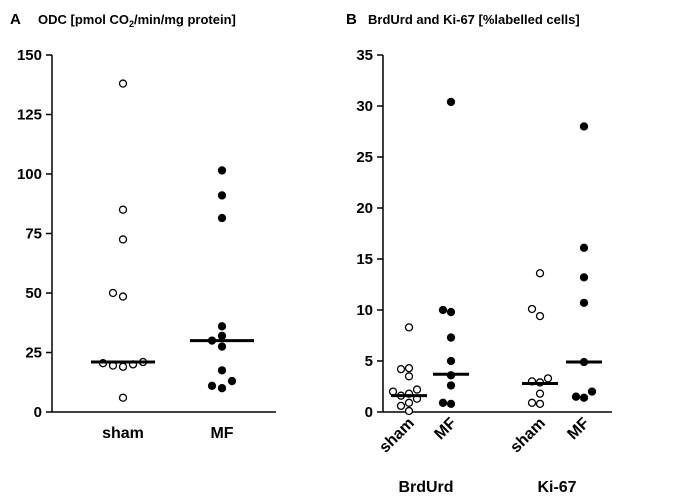 Image resolution: width=687 pixels, height=500 pixels. What do you see at coordinates (487, 487) in the screenshot?
I see `panel-b-groups: BrdUrd Ki-67` at bounding box center [487, 487].